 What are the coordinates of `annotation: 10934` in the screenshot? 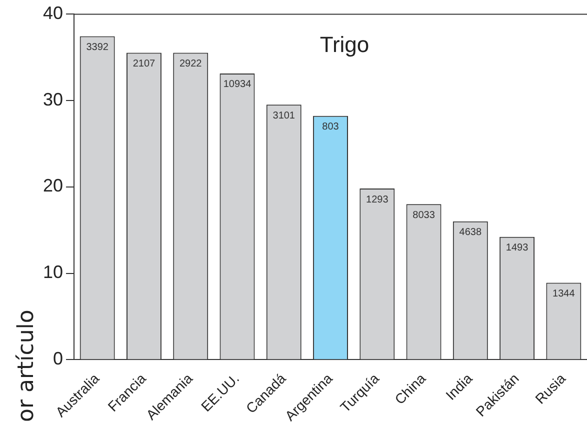 It's located at (237, 84).